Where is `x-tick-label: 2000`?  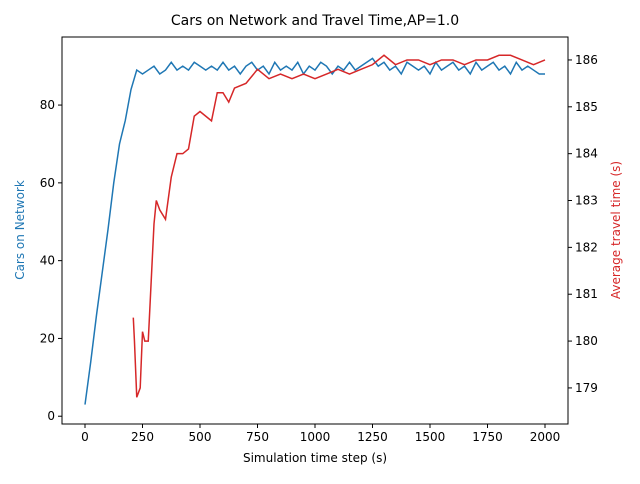
x-tick-label: 2000 is located at coordinates (545, 437).